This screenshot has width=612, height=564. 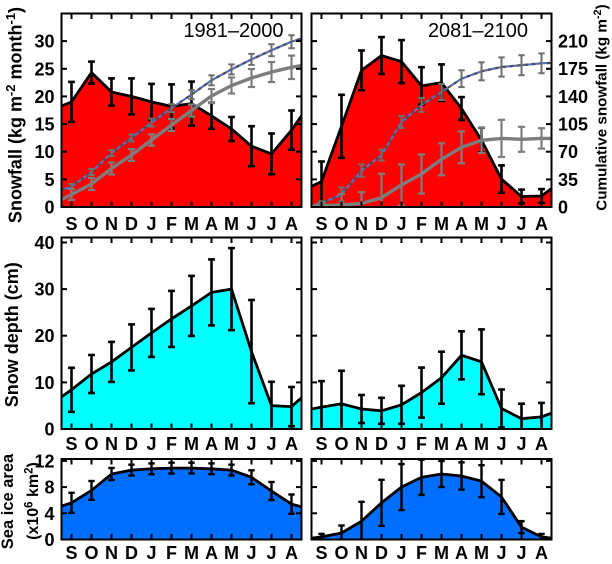 What do you see at coordinates (8, 501) in the screenshot?
I see `svg-text: Sea ice area` at bounding box center [8, 501].